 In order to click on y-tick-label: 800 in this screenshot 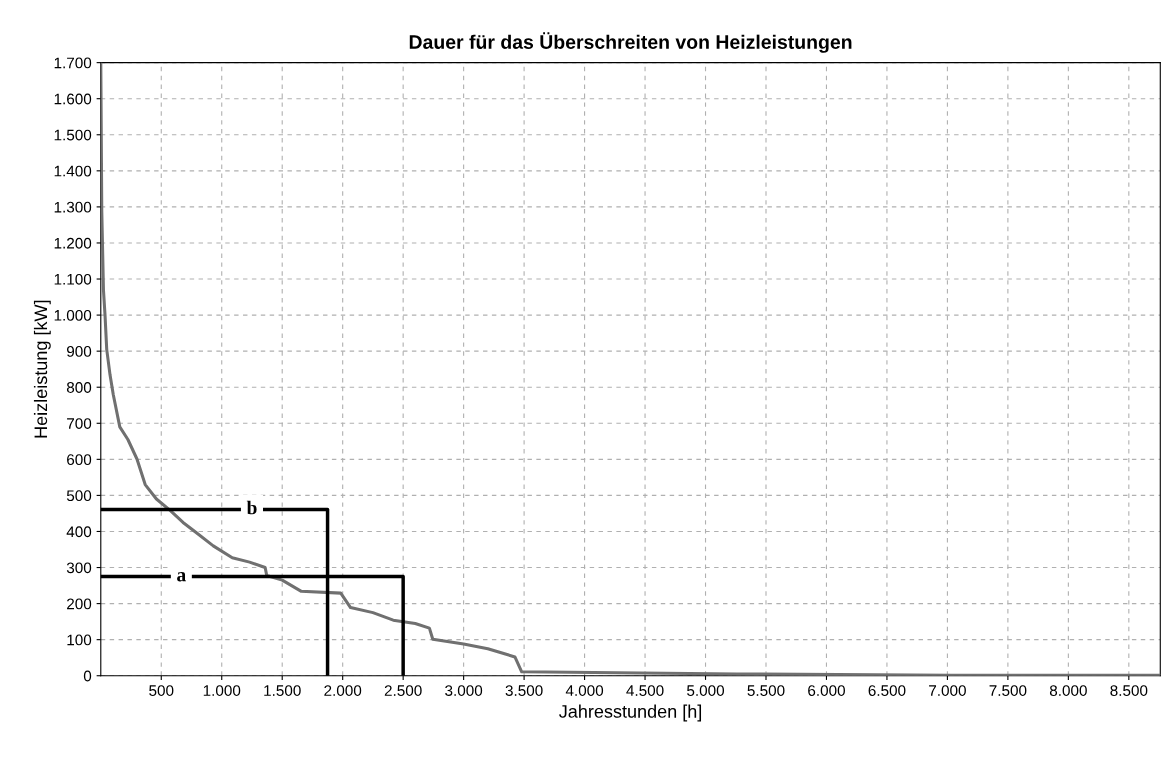, I will do `click(79, 387)`.